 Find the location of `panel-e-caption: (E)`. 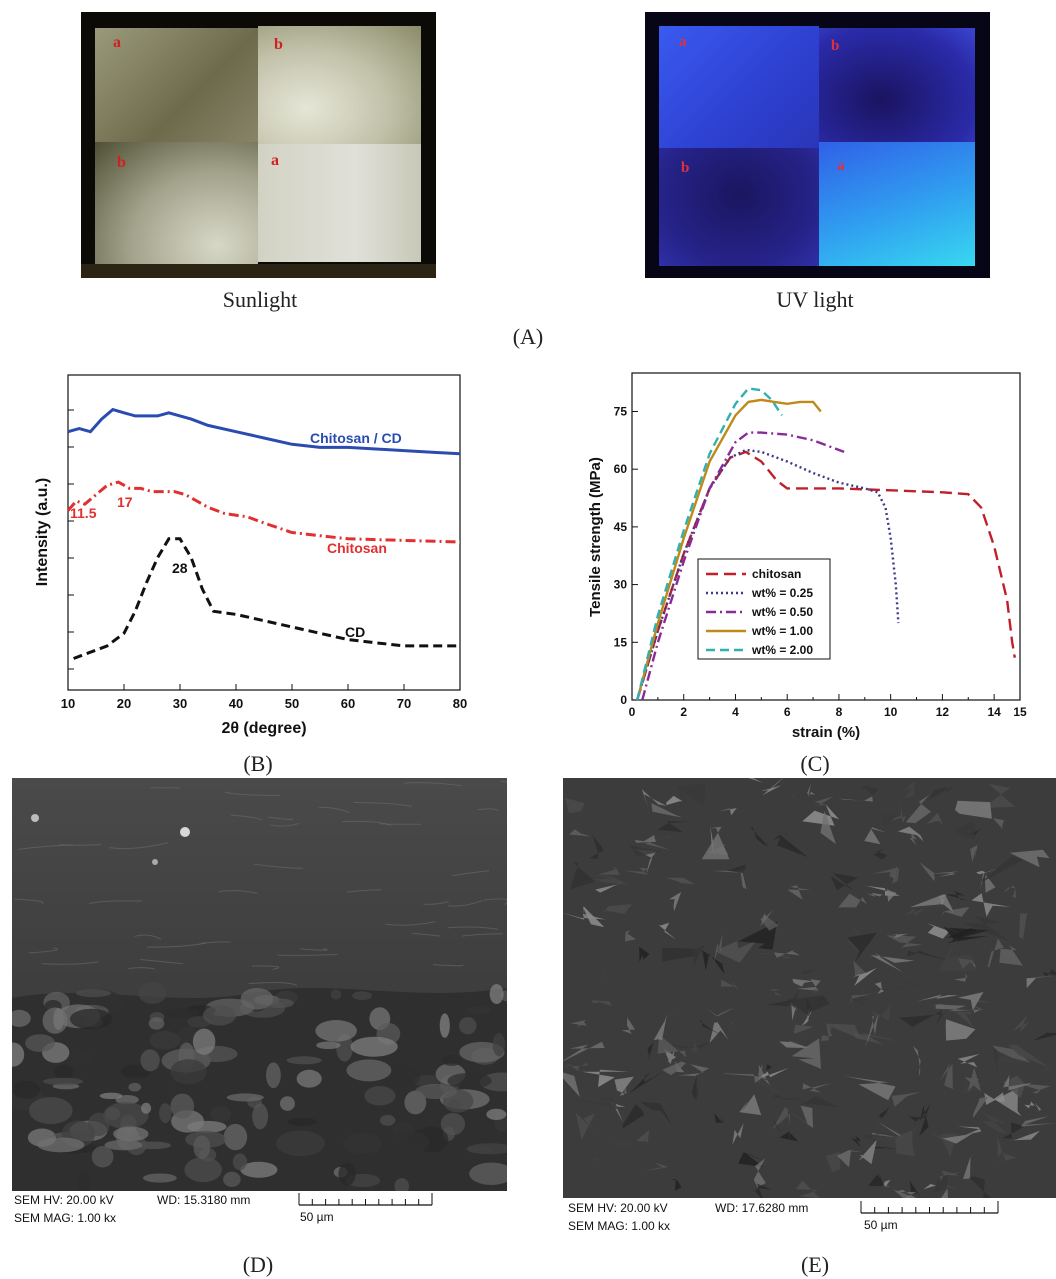

panel-e-caption: (E) is located at coordinates (815, 1264).